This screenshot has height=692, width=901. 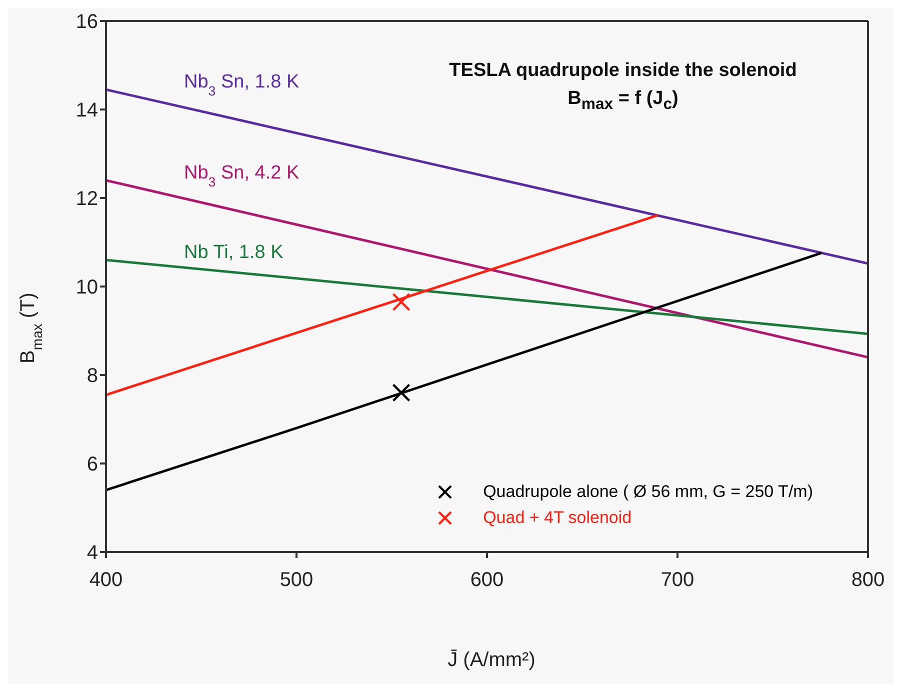 What do you see at coordinates (87, 22) in the screenshot?
I see `y-tick-label: 16` at bounding box center [87, 22].